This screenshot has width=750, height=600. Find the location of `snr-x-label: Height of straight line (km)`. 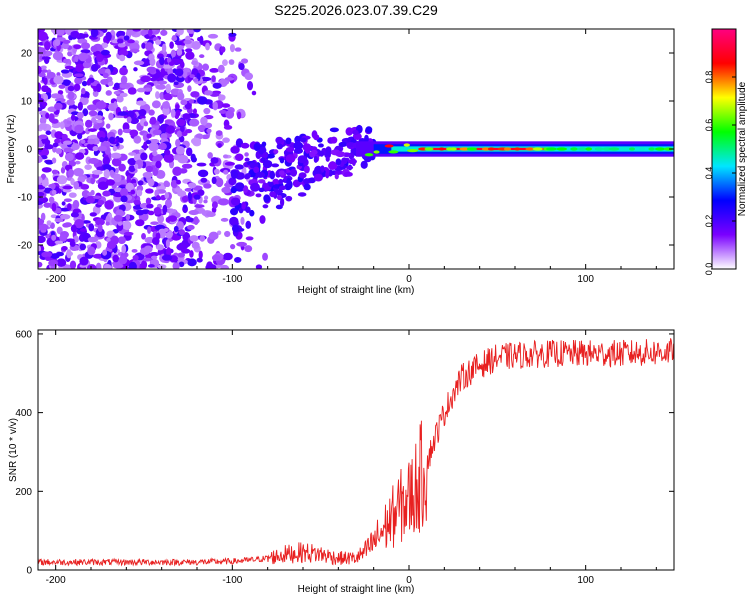

snr-x-label: Height of straight line (km) is located at coordinates (356, 589).